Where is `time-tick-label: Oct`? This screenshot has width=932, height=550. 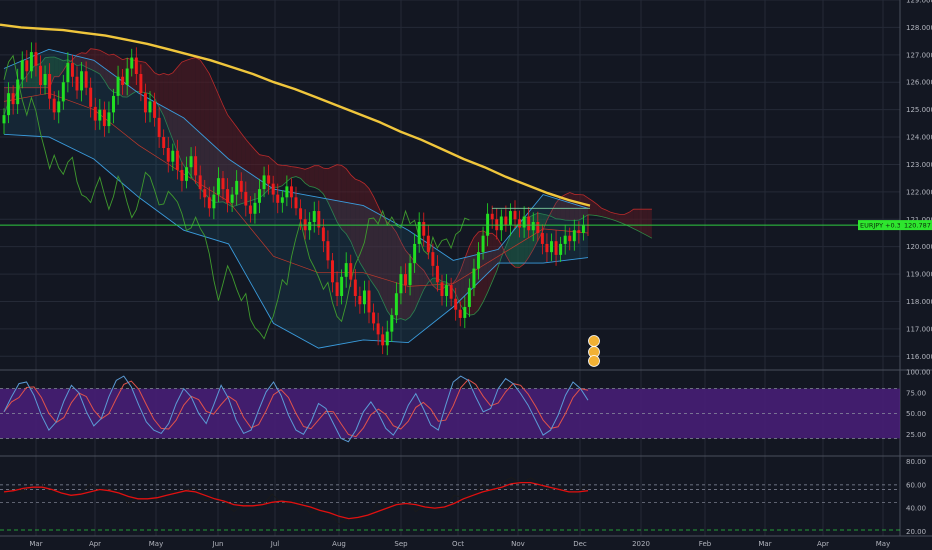 time-tick-label: Oct is located at coordinates (458, 544).